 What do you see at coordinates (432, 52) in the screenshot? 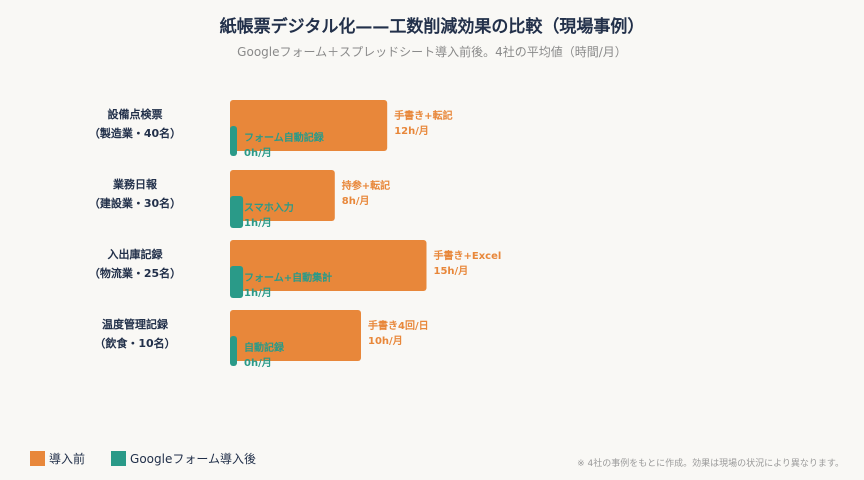
I see `chart-subtitle: Googleフォーム＋スプレッドシート導入前後。4社の平均値（時間/月）` at bounding box center [432, 52].